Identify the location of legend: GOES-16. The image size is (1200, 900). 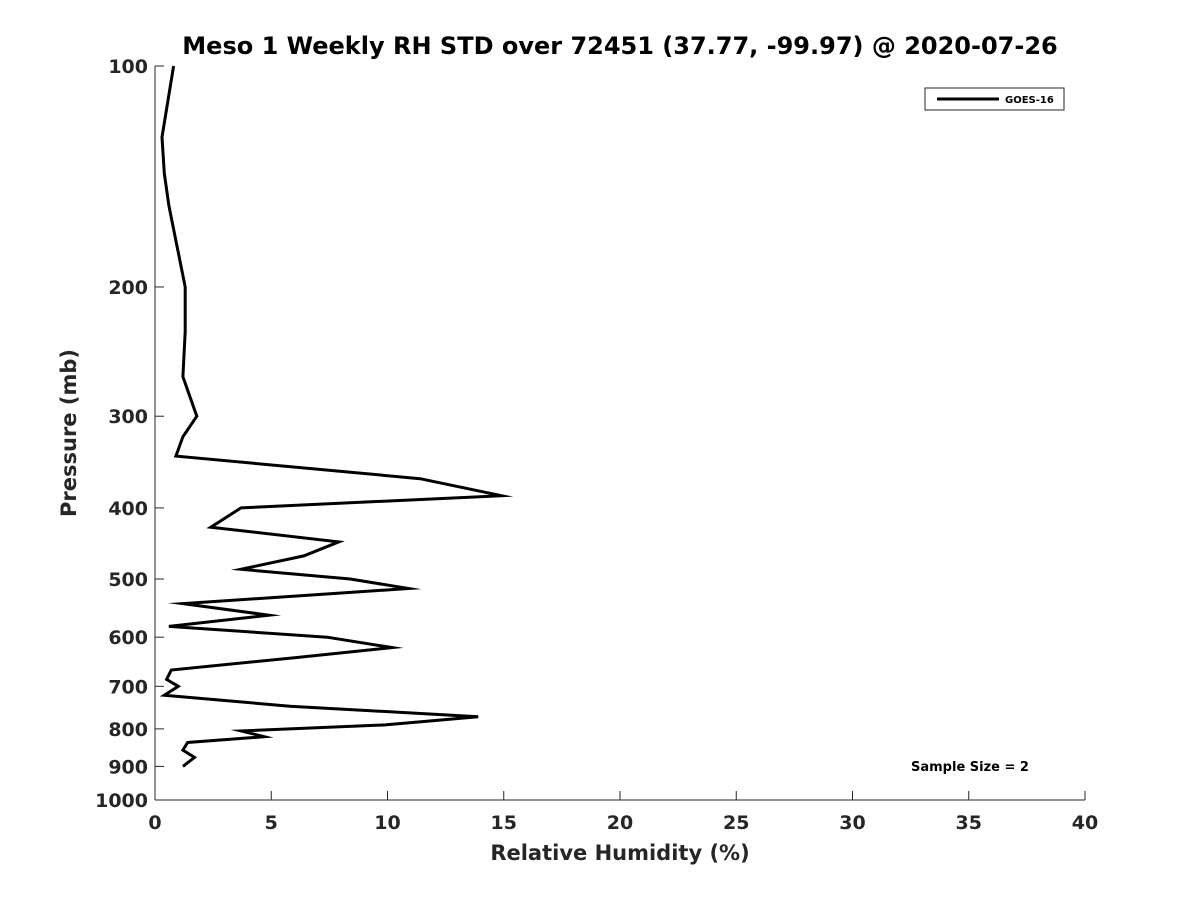
(994, 99).